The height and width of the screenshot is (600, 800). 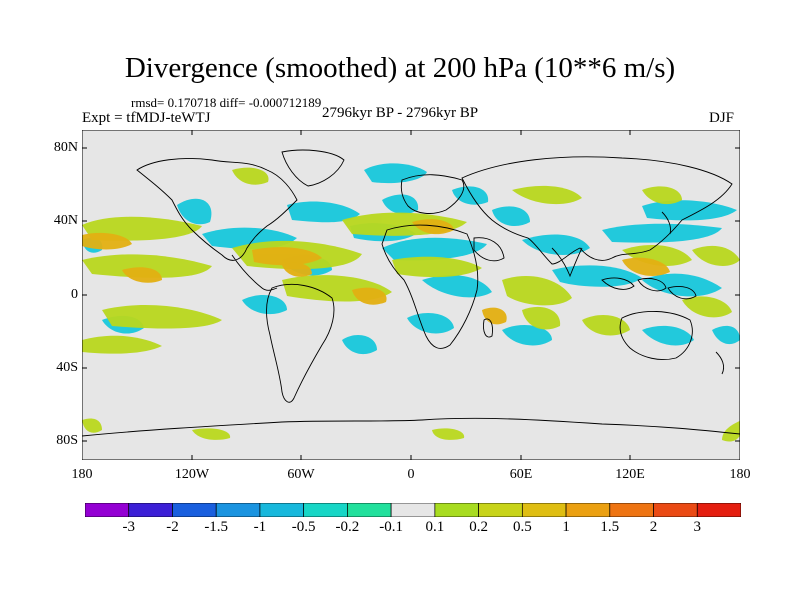 What do you see at coordinates (610, 527) in the screenshot?
I see `colorbar-label: 1.5` at bounding box center [610, 527].